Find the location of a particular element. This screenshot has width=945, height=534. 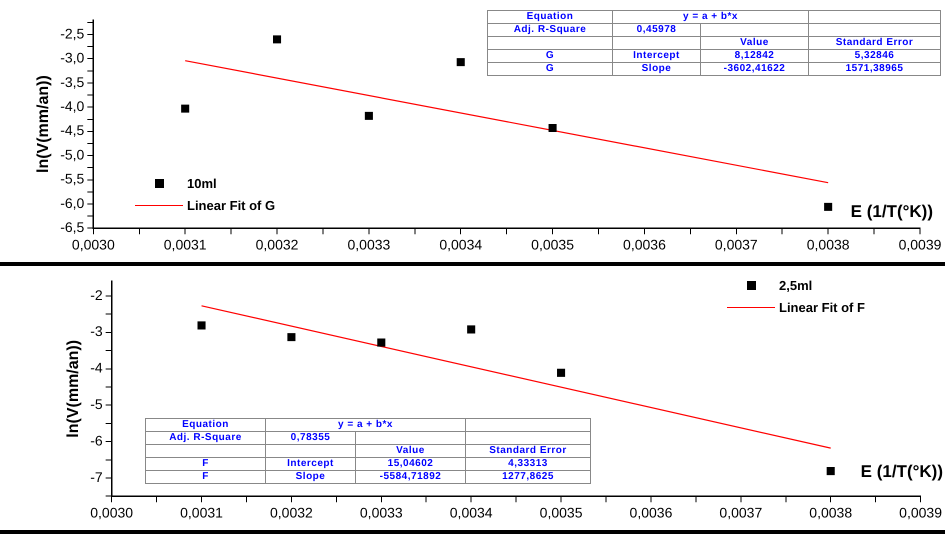

y-tick-label: -2 is located at coordinates (96, 294).